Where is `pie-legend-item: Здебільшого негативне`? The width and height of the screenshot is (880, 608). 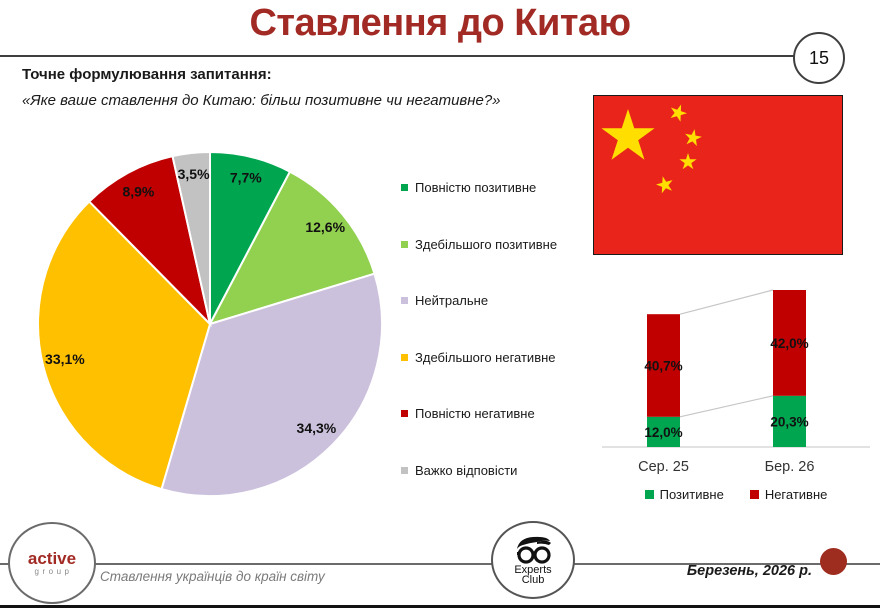 pie-legend-item: Здебільшого негативне is located at coordinates (479, 357).